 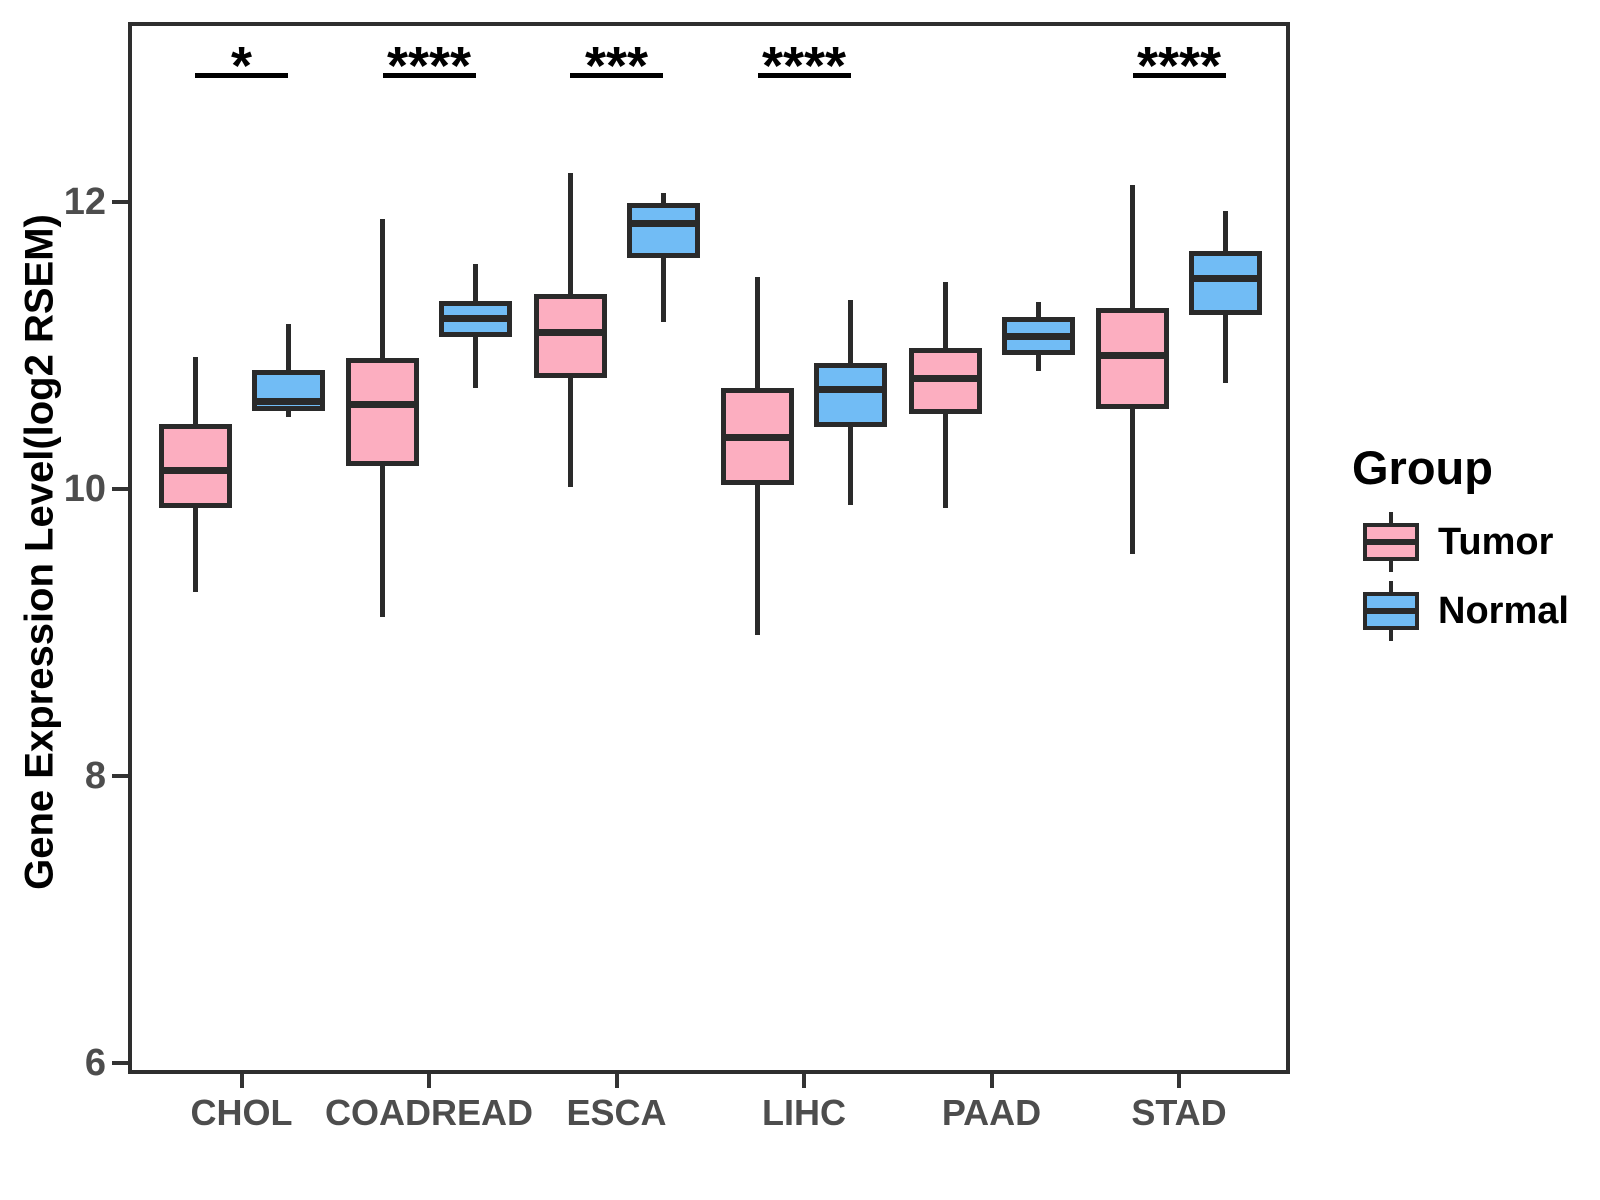 What do you see at coordinates (804, 75) in the screenshot?
I see `significance-bar-lihc` at bounding box center [804, 75].